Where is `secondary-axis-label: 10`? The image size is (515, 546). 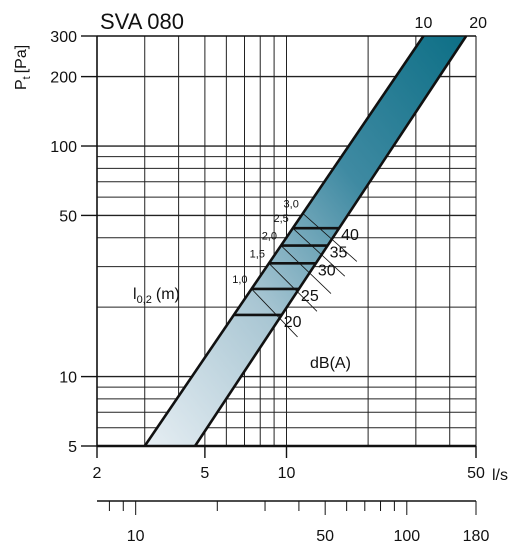
secondary-axis-label: 10 is located at coordinates (136, 536).